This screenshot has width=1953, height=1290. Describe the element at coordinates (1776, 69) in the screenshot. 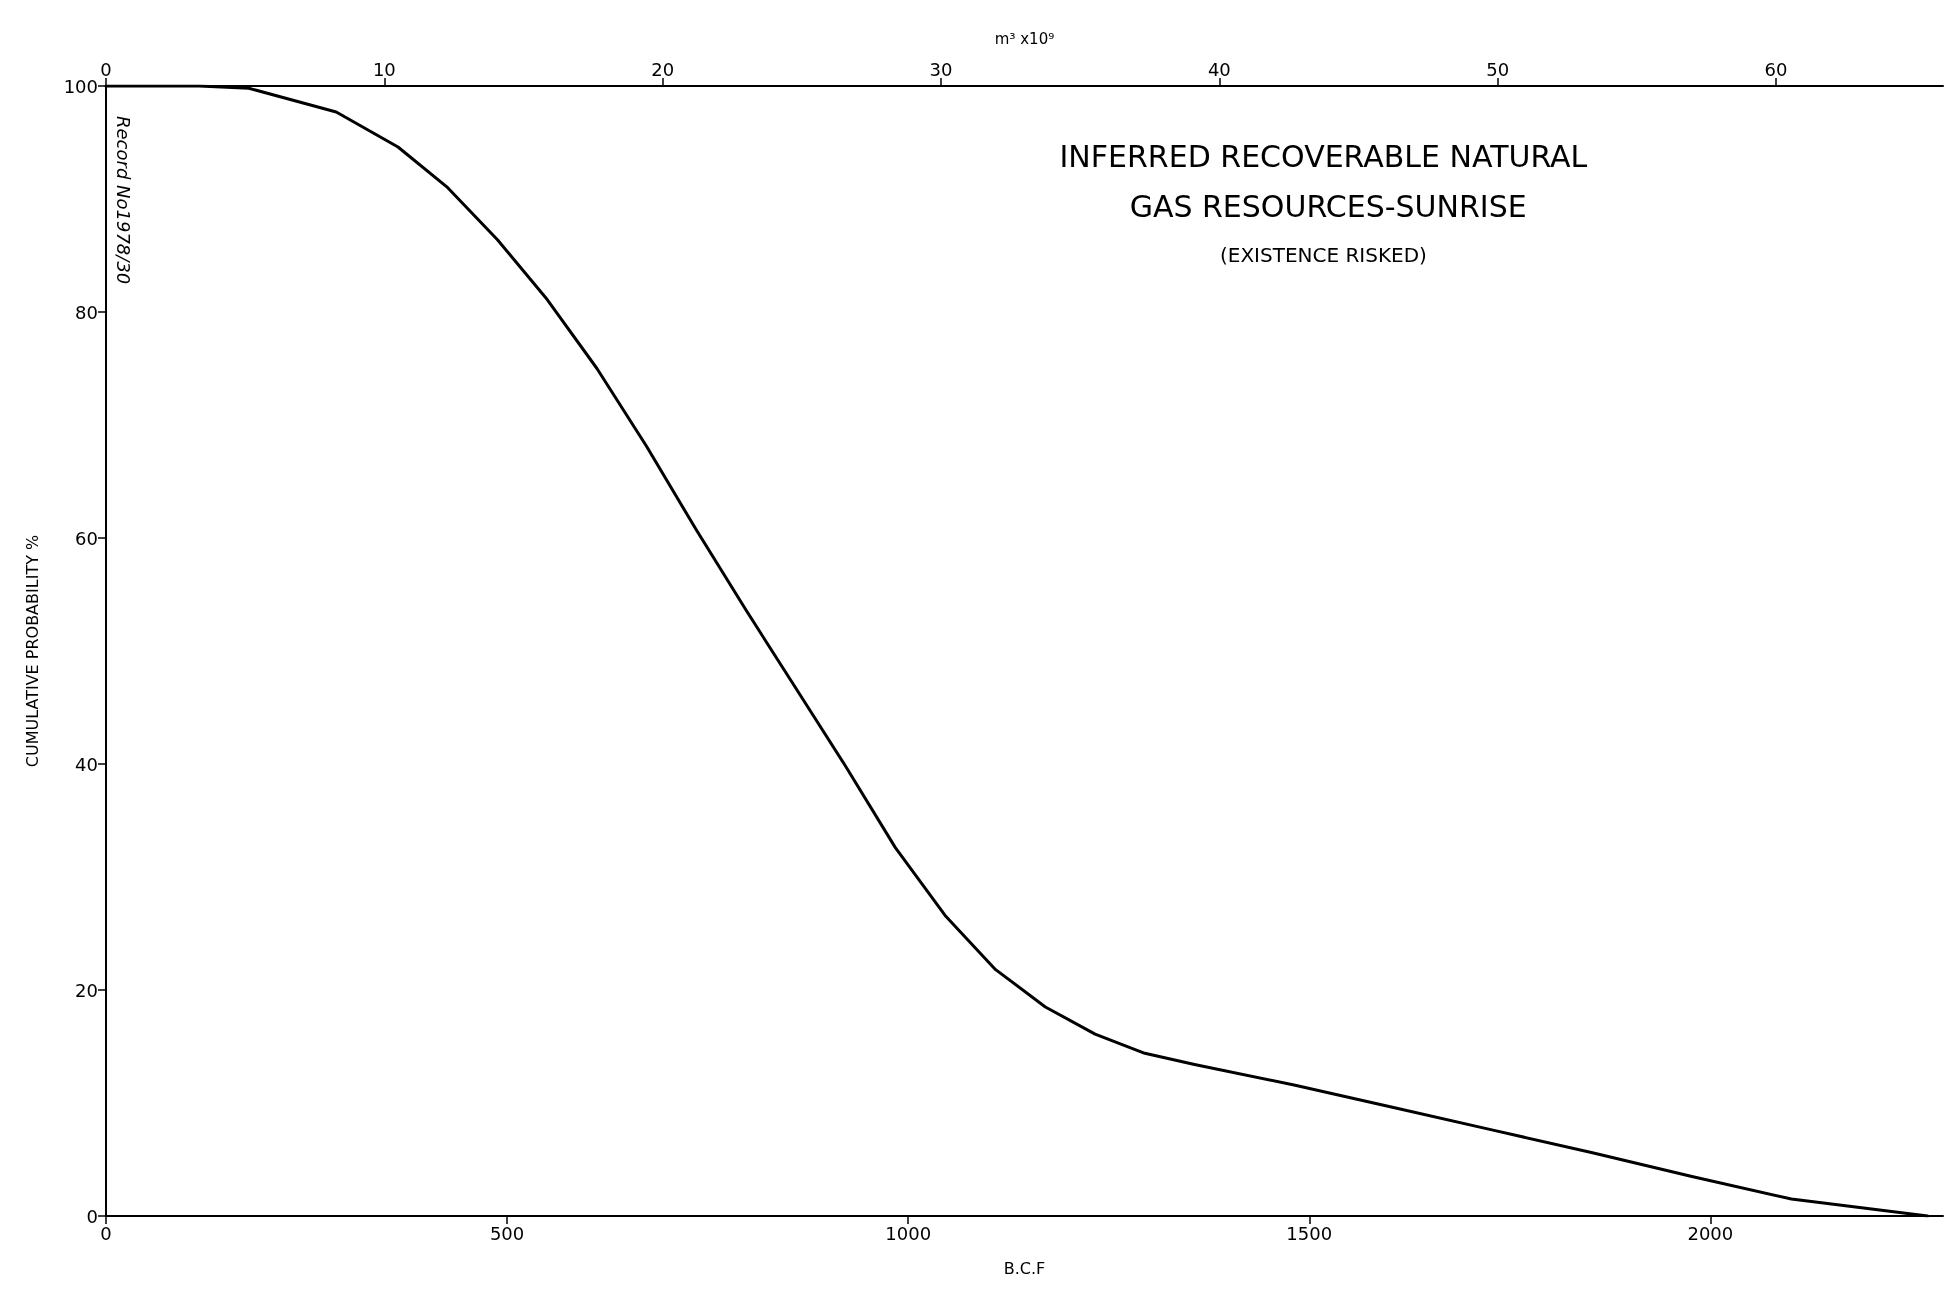

I see `x2-tick-label: 60` at that location.